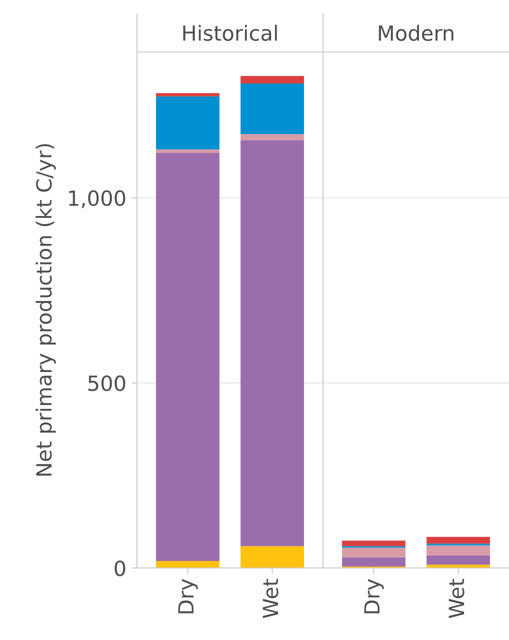 The height and width of the screenshot is (640, 509). Describe the element at coordinates (230, 32) in the screenshot. I see `chart-title: Historical` at that location.